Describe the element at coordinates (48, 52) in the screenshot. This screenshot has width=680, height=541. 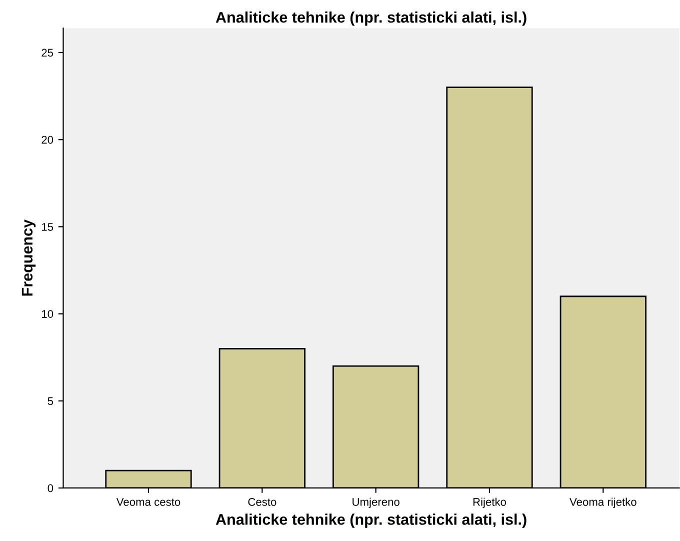
I see `y-tick-label: 25` at that location.